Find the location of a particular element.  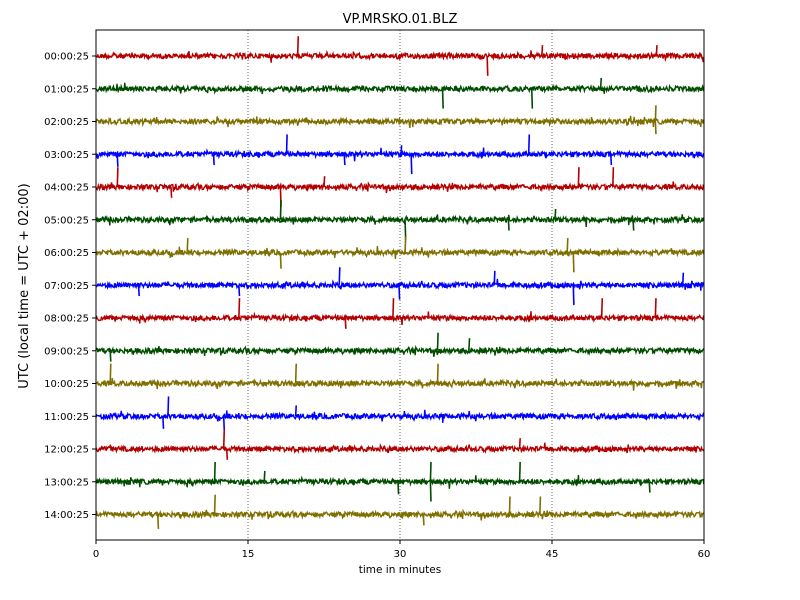

spike-08:00:25-3 is located at coordinates (602, 308).